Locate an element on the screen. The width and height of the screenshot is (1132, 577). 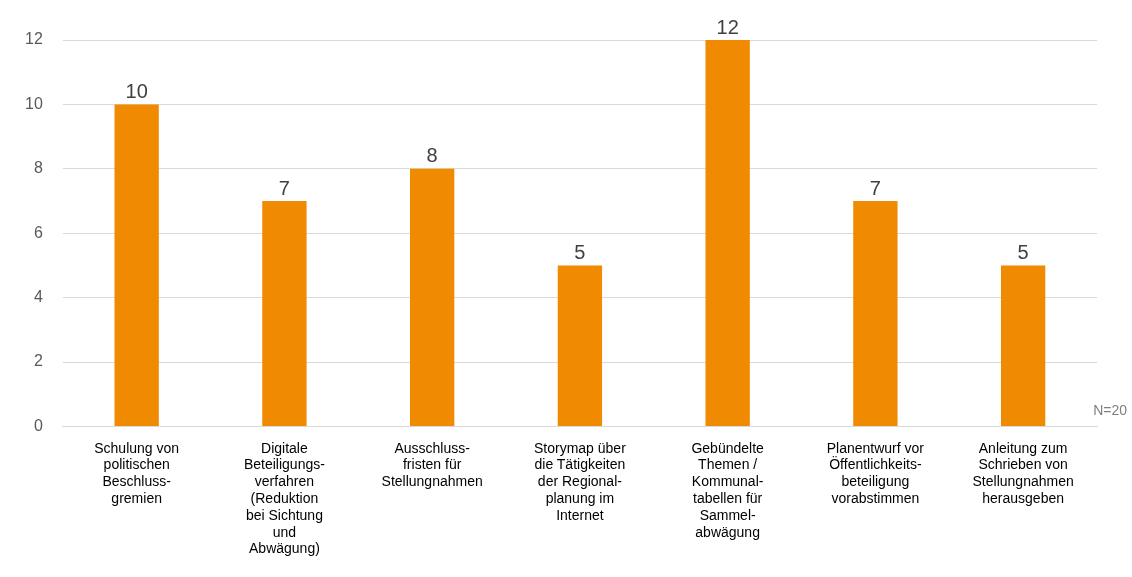
x-tick-label: Storymap über die Tätigkeiten der Regional- planung im Internet is located at coordinates (580, 481).